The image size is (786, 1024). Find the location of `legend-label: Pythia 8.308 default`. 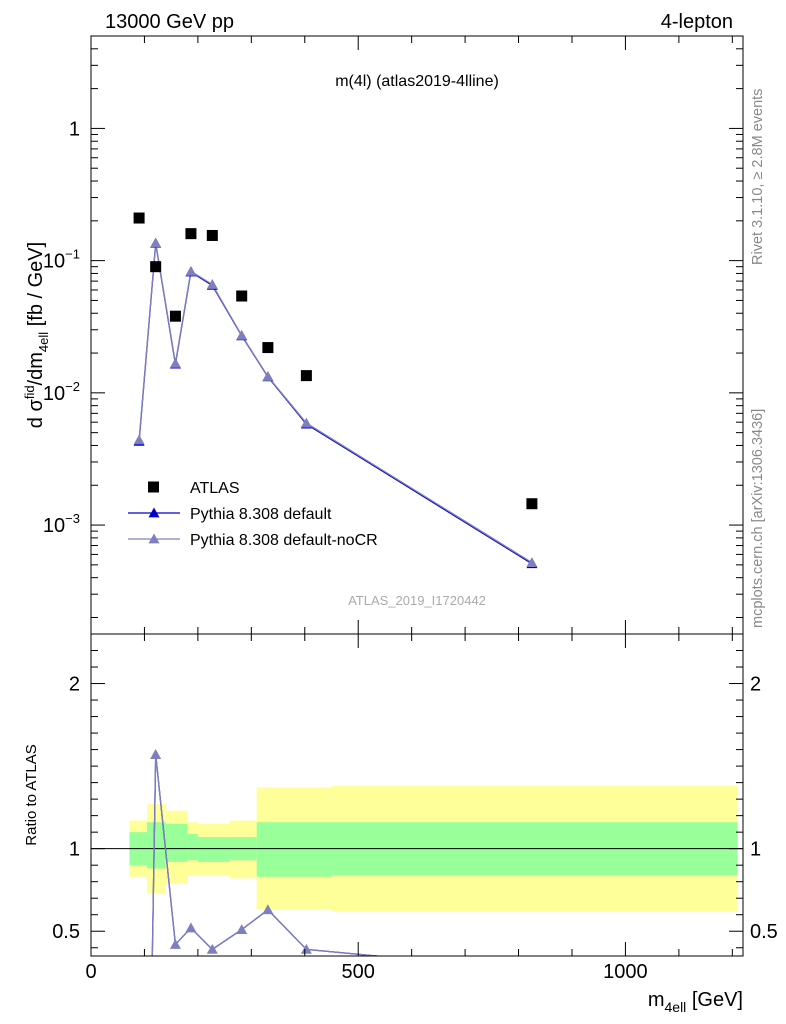

legend-label: Pythia 8.308 default is located at coordinates (261, 514).